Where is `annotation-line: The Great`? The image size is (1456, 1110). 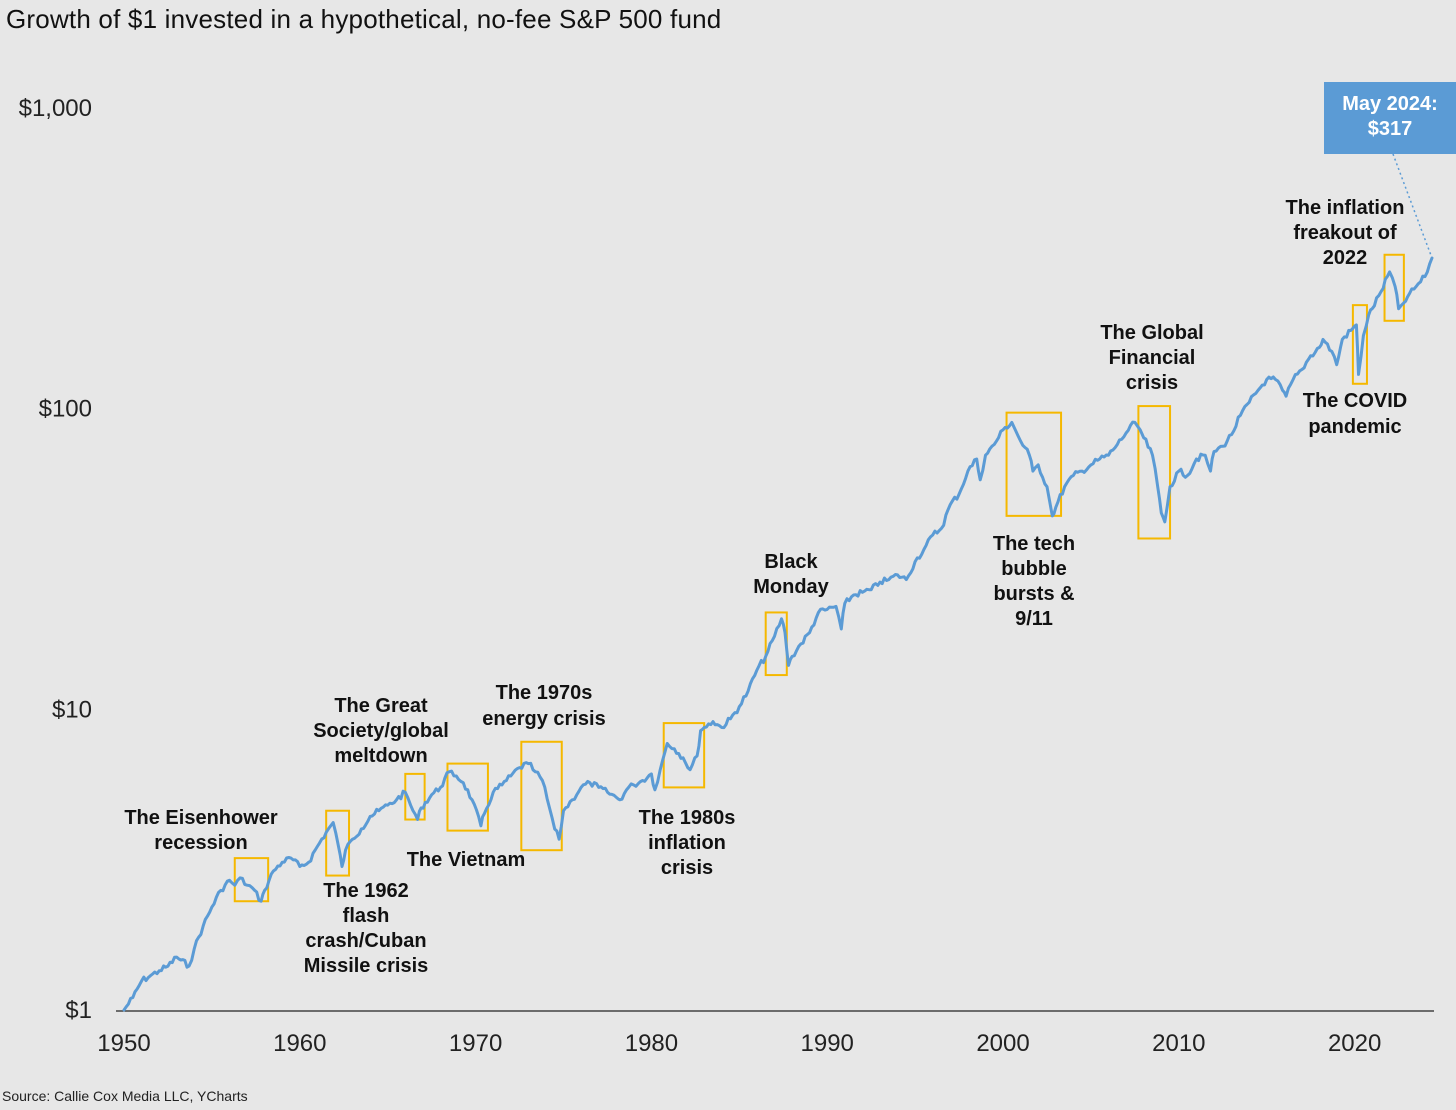 annotation-line: The Great is located at coordinates (381, 706).